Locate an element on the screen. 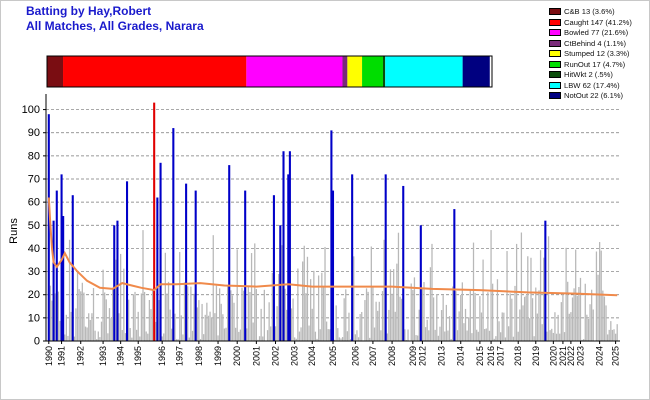  x-tick-label: 2001 is located at coordinates (256, 356).